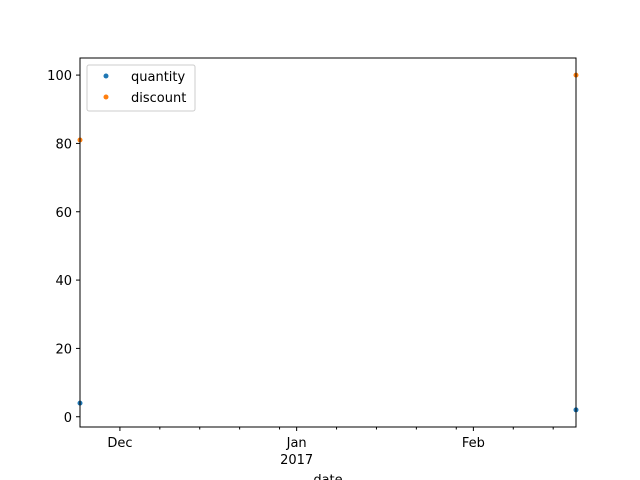 The height and width of the screenshot is (480, 640). Describe the element at coordinates (63, 213) in the screenshot. I see `y-tick-label: 60` at that location.